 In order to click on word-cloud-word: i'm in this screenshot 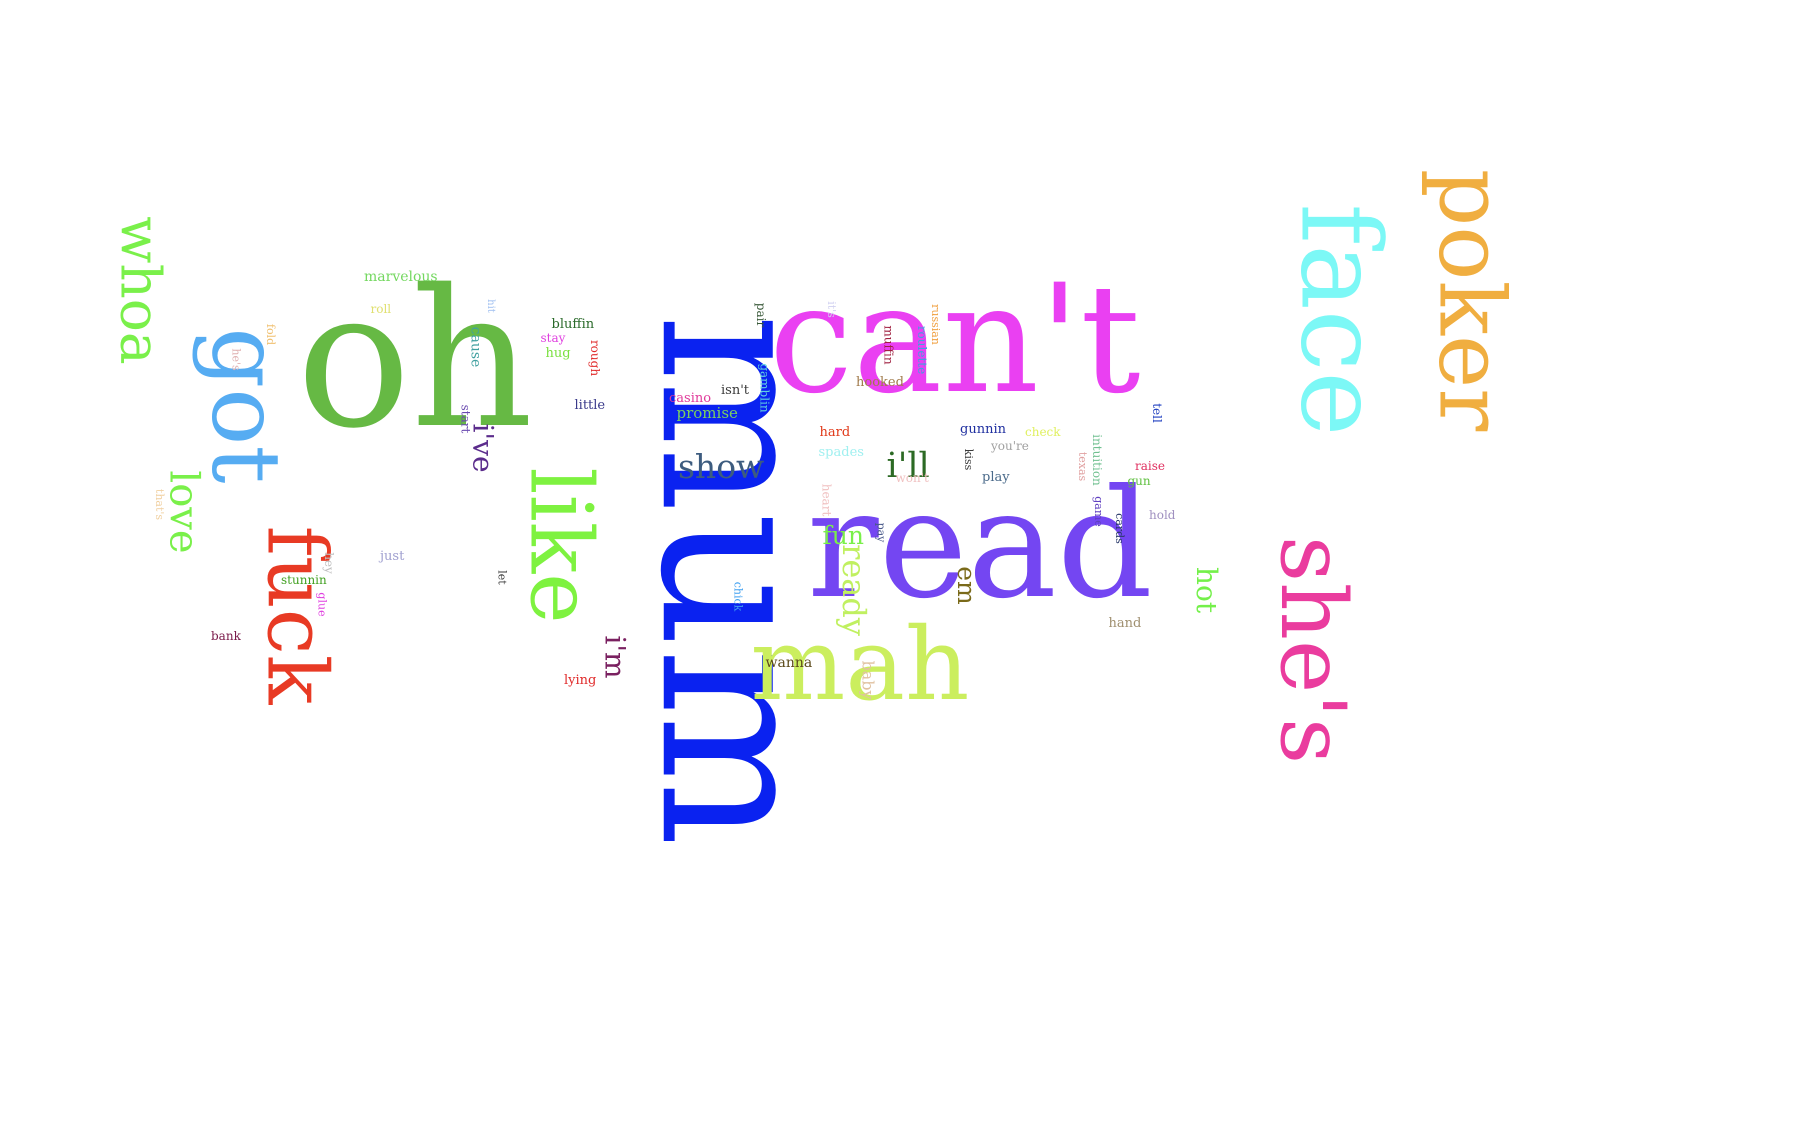, I will do `click(614, 656)`.